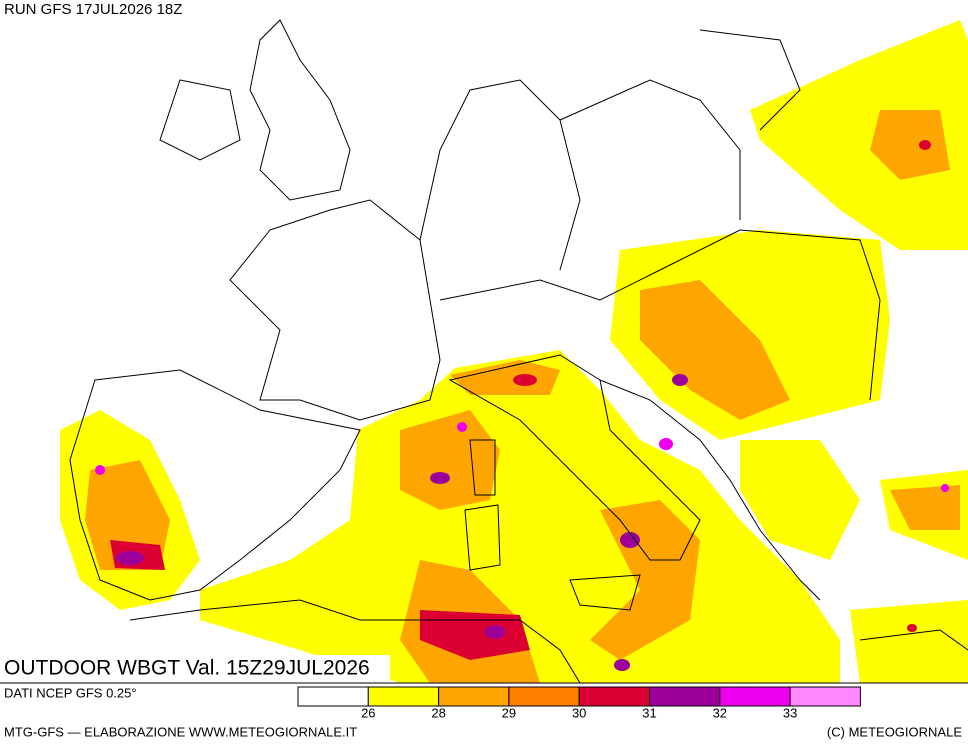 The height and width of the screenshot is (745, 968). I want to click on legend-tick-label: 30, so click(579, 712).